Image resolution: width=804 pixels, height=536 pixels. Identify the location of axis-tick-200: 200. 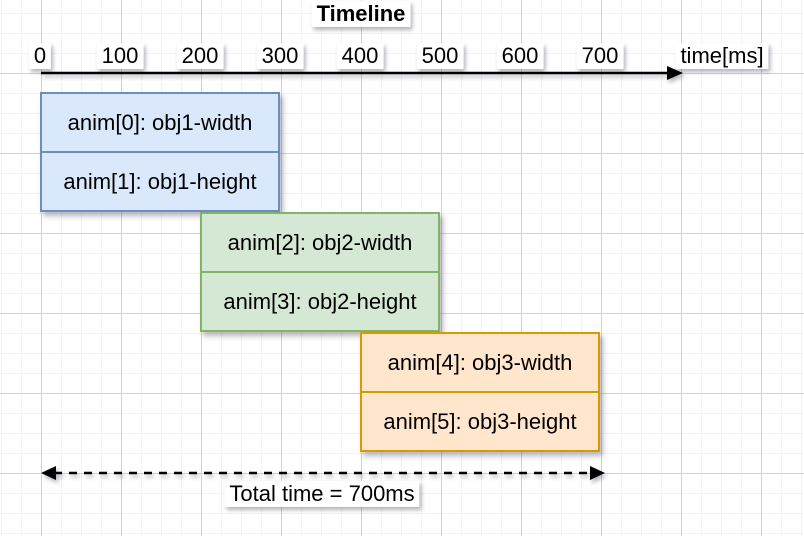
(200, 56).